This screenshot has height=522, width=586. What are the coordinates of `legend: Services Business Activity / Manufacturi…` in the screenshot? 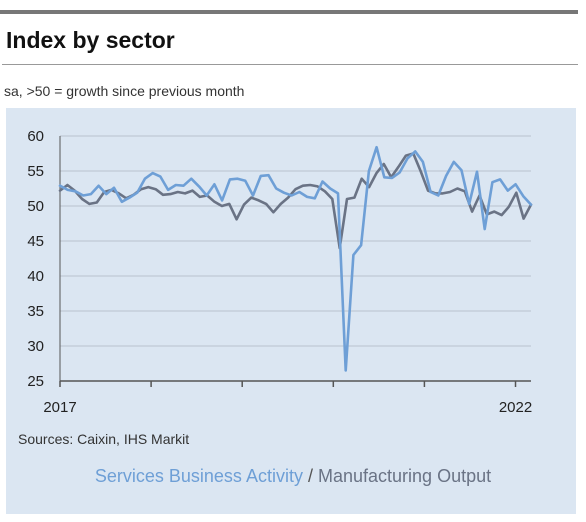 It's located at (293, 476).